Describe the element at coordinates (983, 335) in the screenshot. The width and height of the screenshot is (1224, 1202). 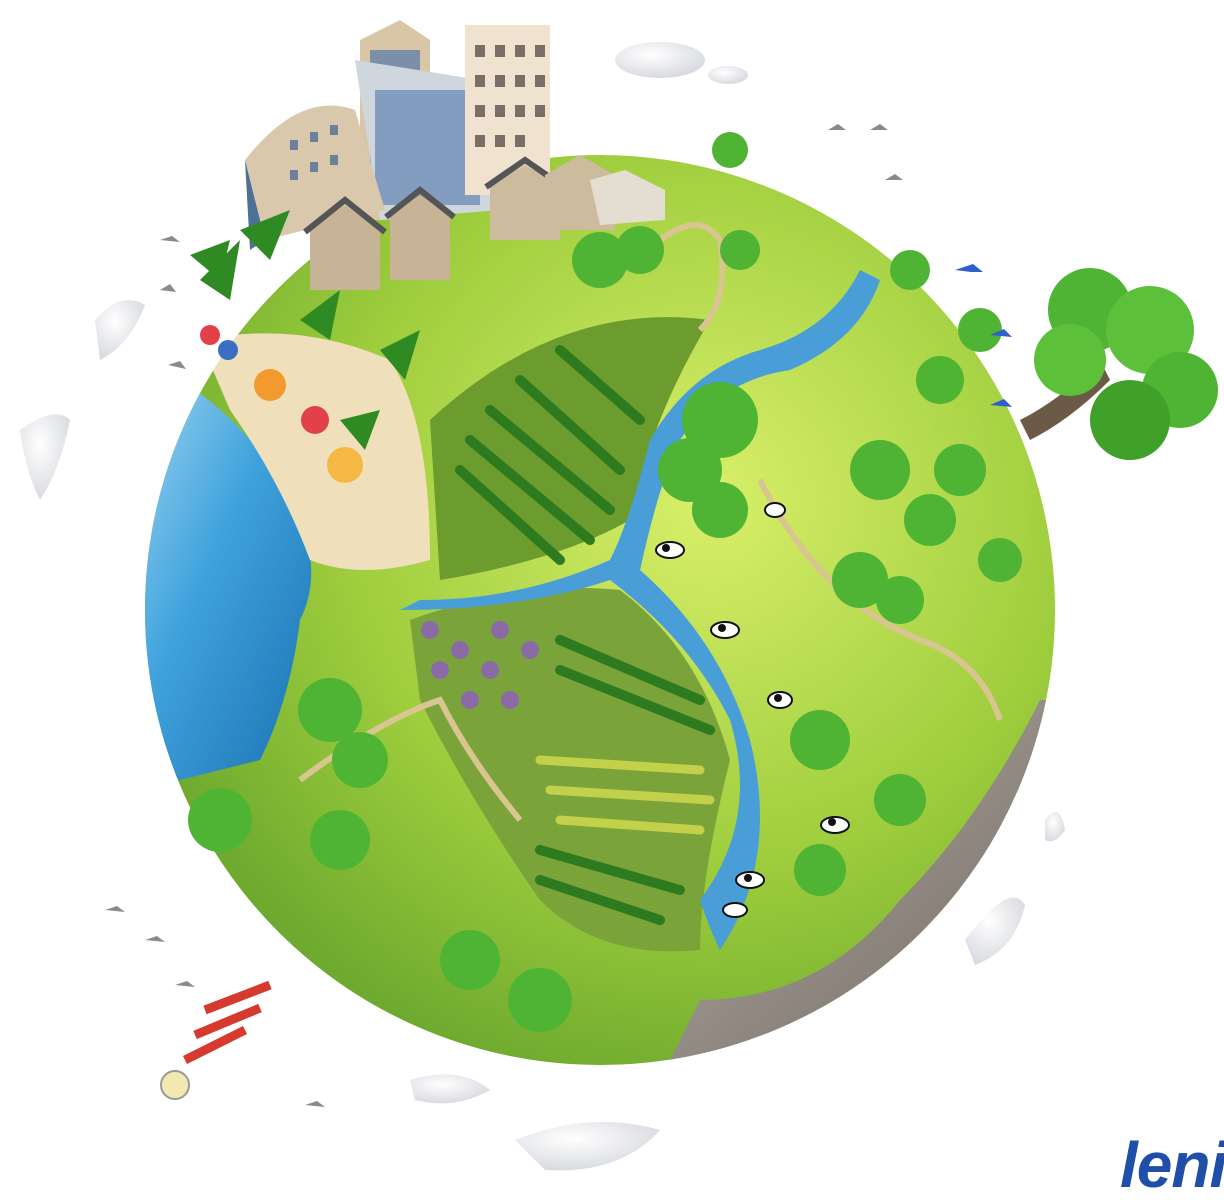
I see `bird-icon` at that location.